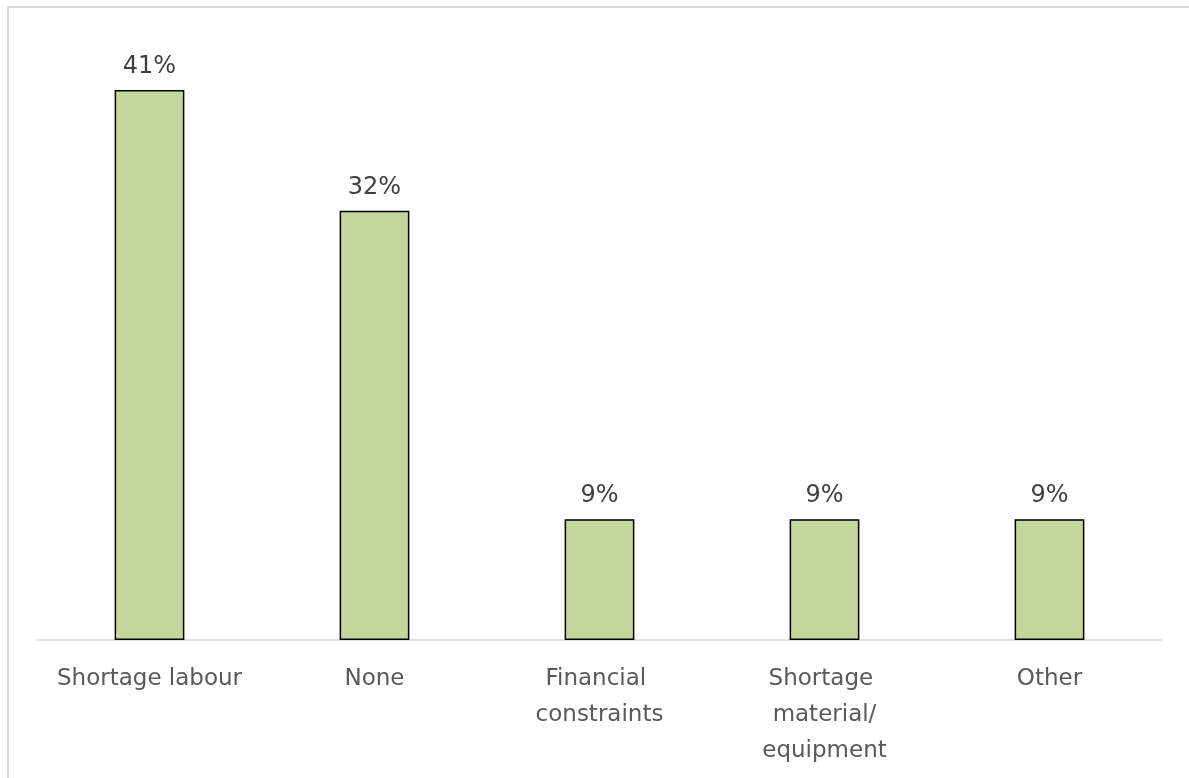  Describe the element at coordinates (824, 713) in the screenshot. I see `x-tick-label: Shortage material/equipment` at that location.